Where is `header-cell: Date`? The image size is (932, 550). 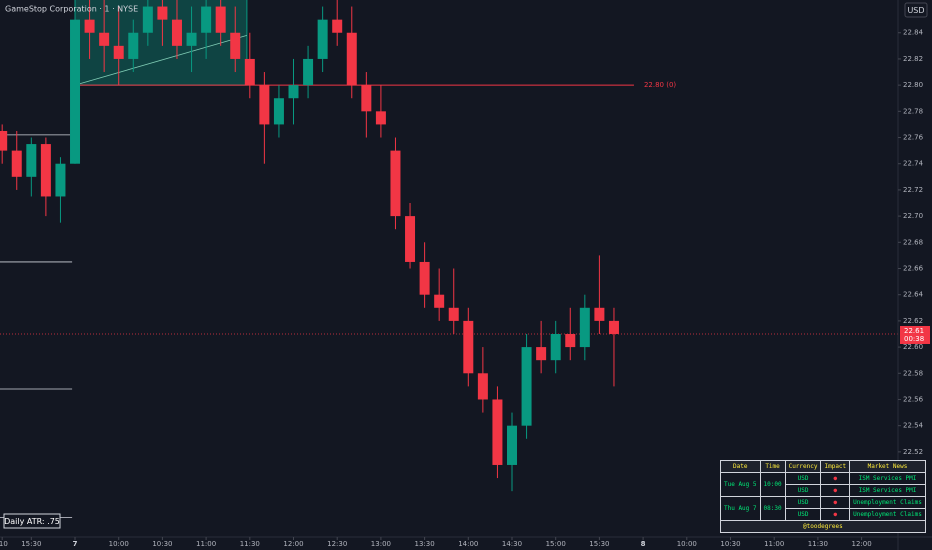
header-cell: Date is located at coordinates (740, 466).